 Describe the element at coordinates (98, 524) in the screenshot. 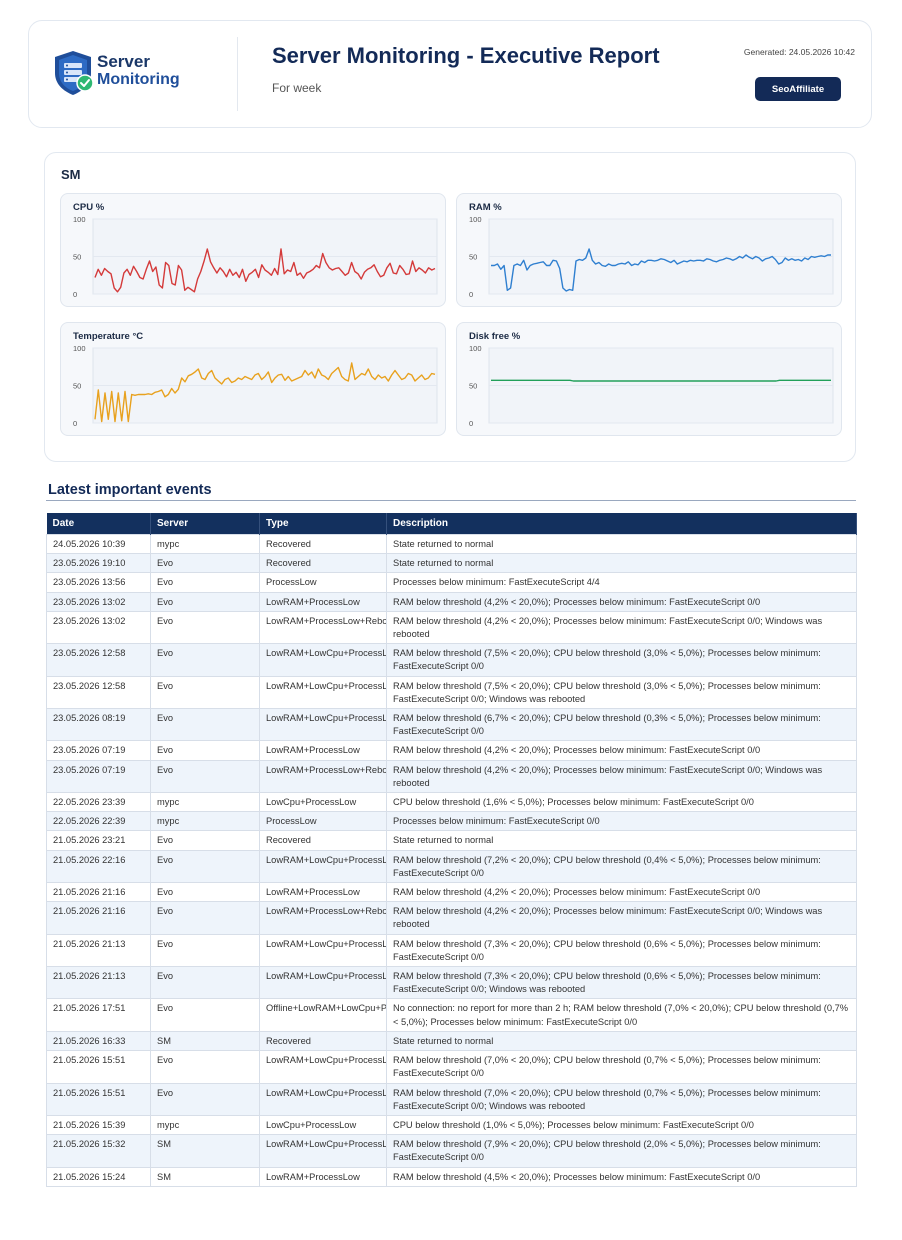

I see `column-header-date: Date` at that location.